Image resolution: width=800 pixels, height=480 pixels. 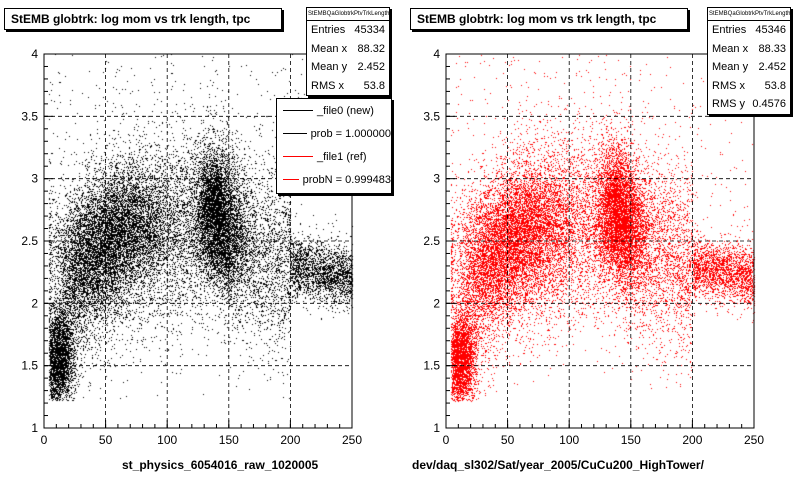 What do you see at coordinates (334, 179) in the screenshot?
I see `legend-item-probn: probN = 0.999483` at bounding box center [334, 179].